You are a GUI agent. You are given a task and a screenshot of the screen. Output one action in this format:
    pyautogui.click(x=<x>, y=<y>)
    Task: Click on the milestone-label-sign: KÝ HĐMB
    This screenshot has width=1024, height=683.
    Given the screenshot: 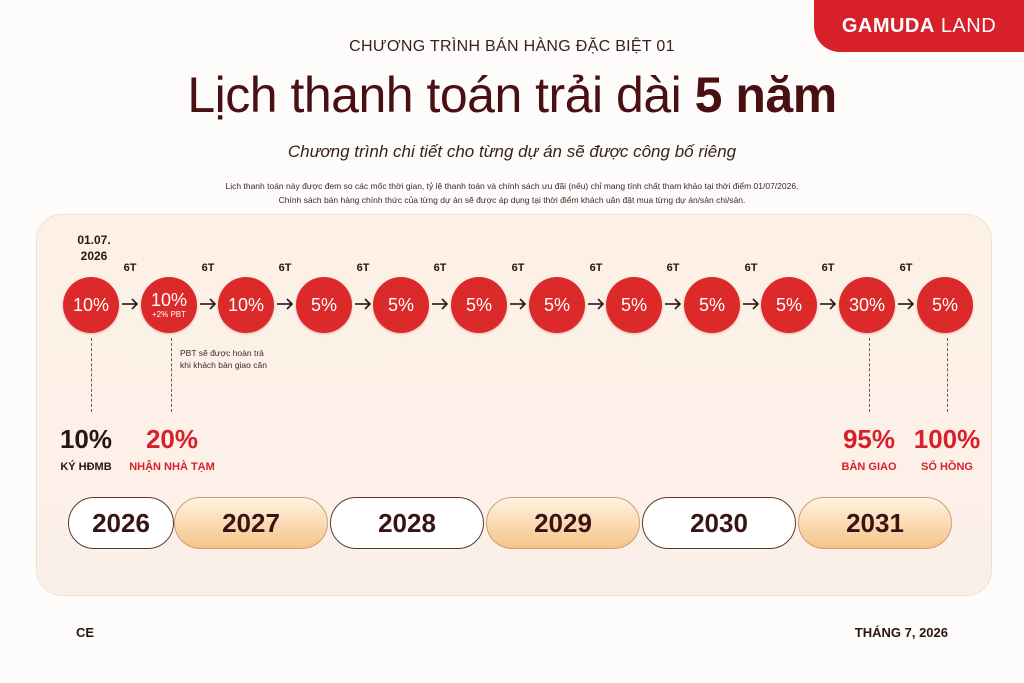 What is the action you would take?
    pyautogui.click(x=86, y=467)
    